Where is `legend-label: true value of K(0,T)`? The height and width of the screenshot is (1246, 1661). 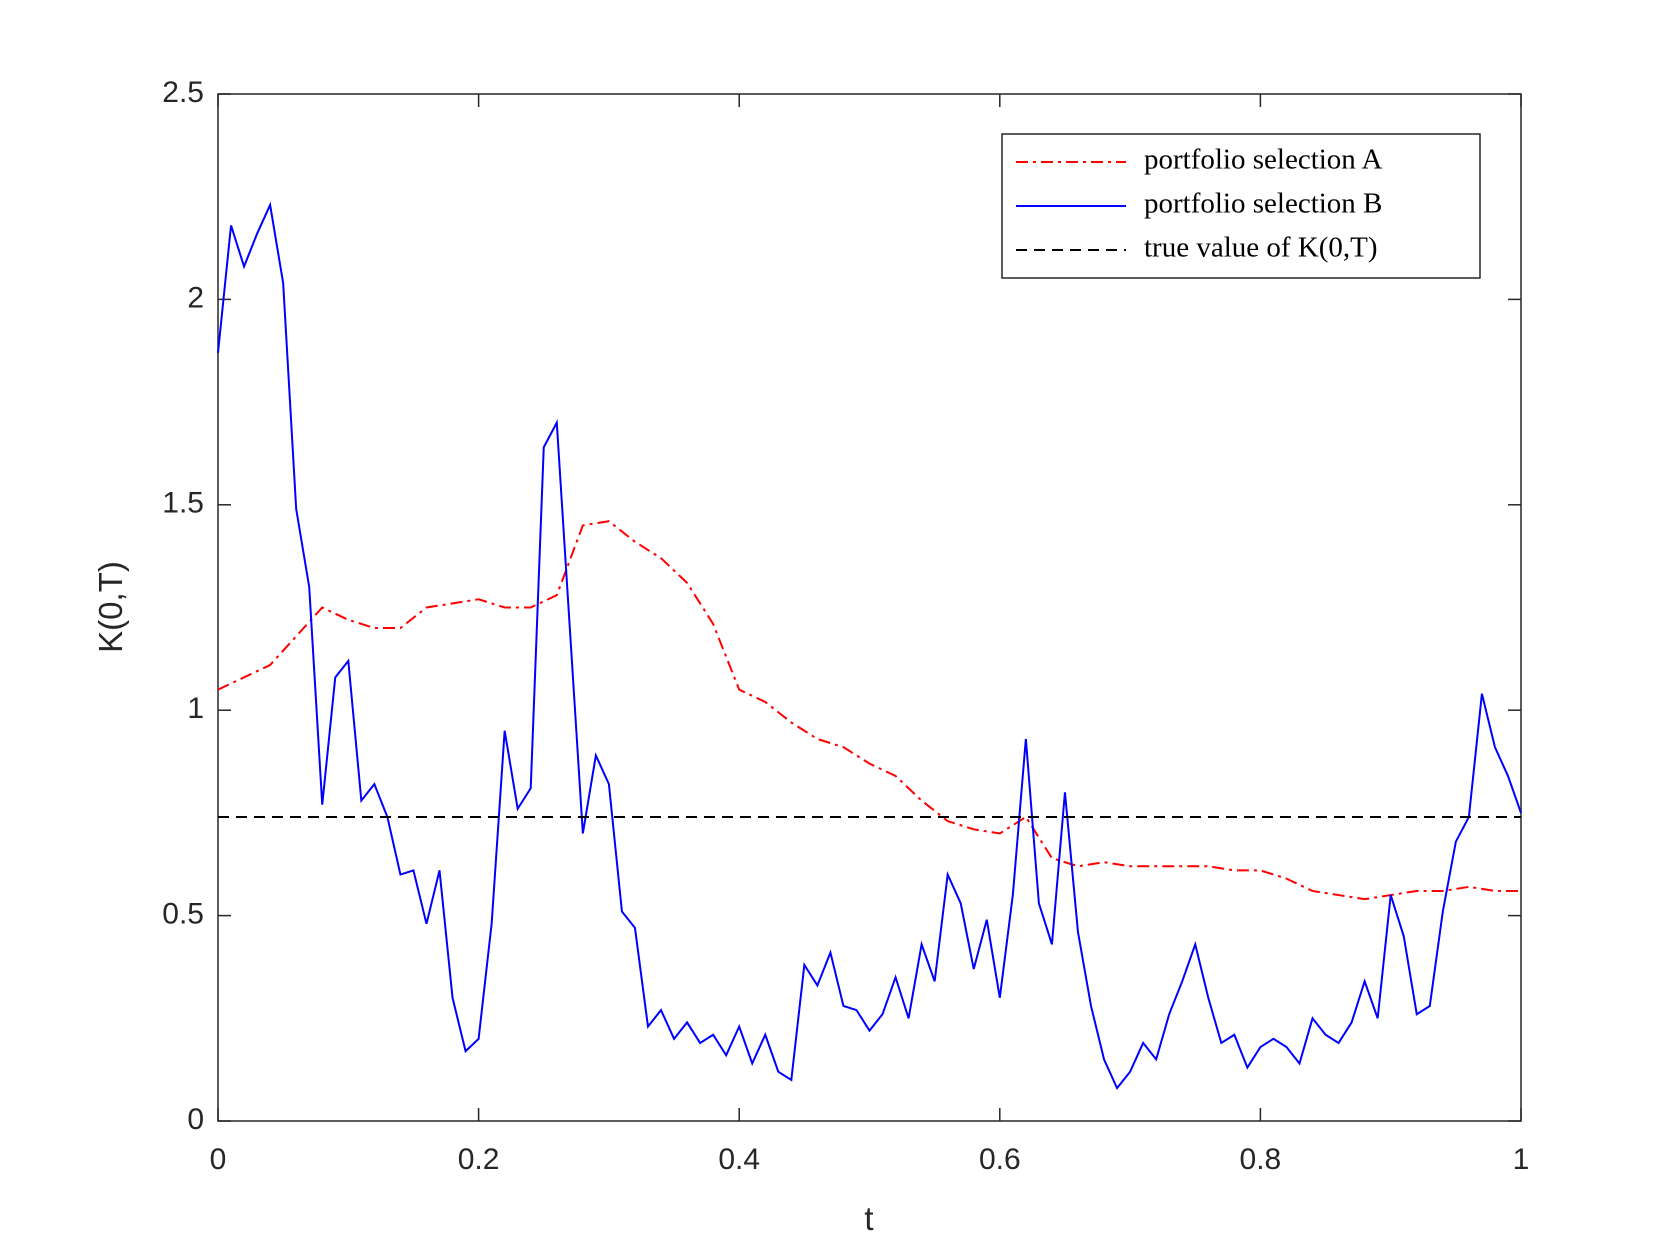 legend-label: true value of K(0,T) is located at coordinates (1261, 248).